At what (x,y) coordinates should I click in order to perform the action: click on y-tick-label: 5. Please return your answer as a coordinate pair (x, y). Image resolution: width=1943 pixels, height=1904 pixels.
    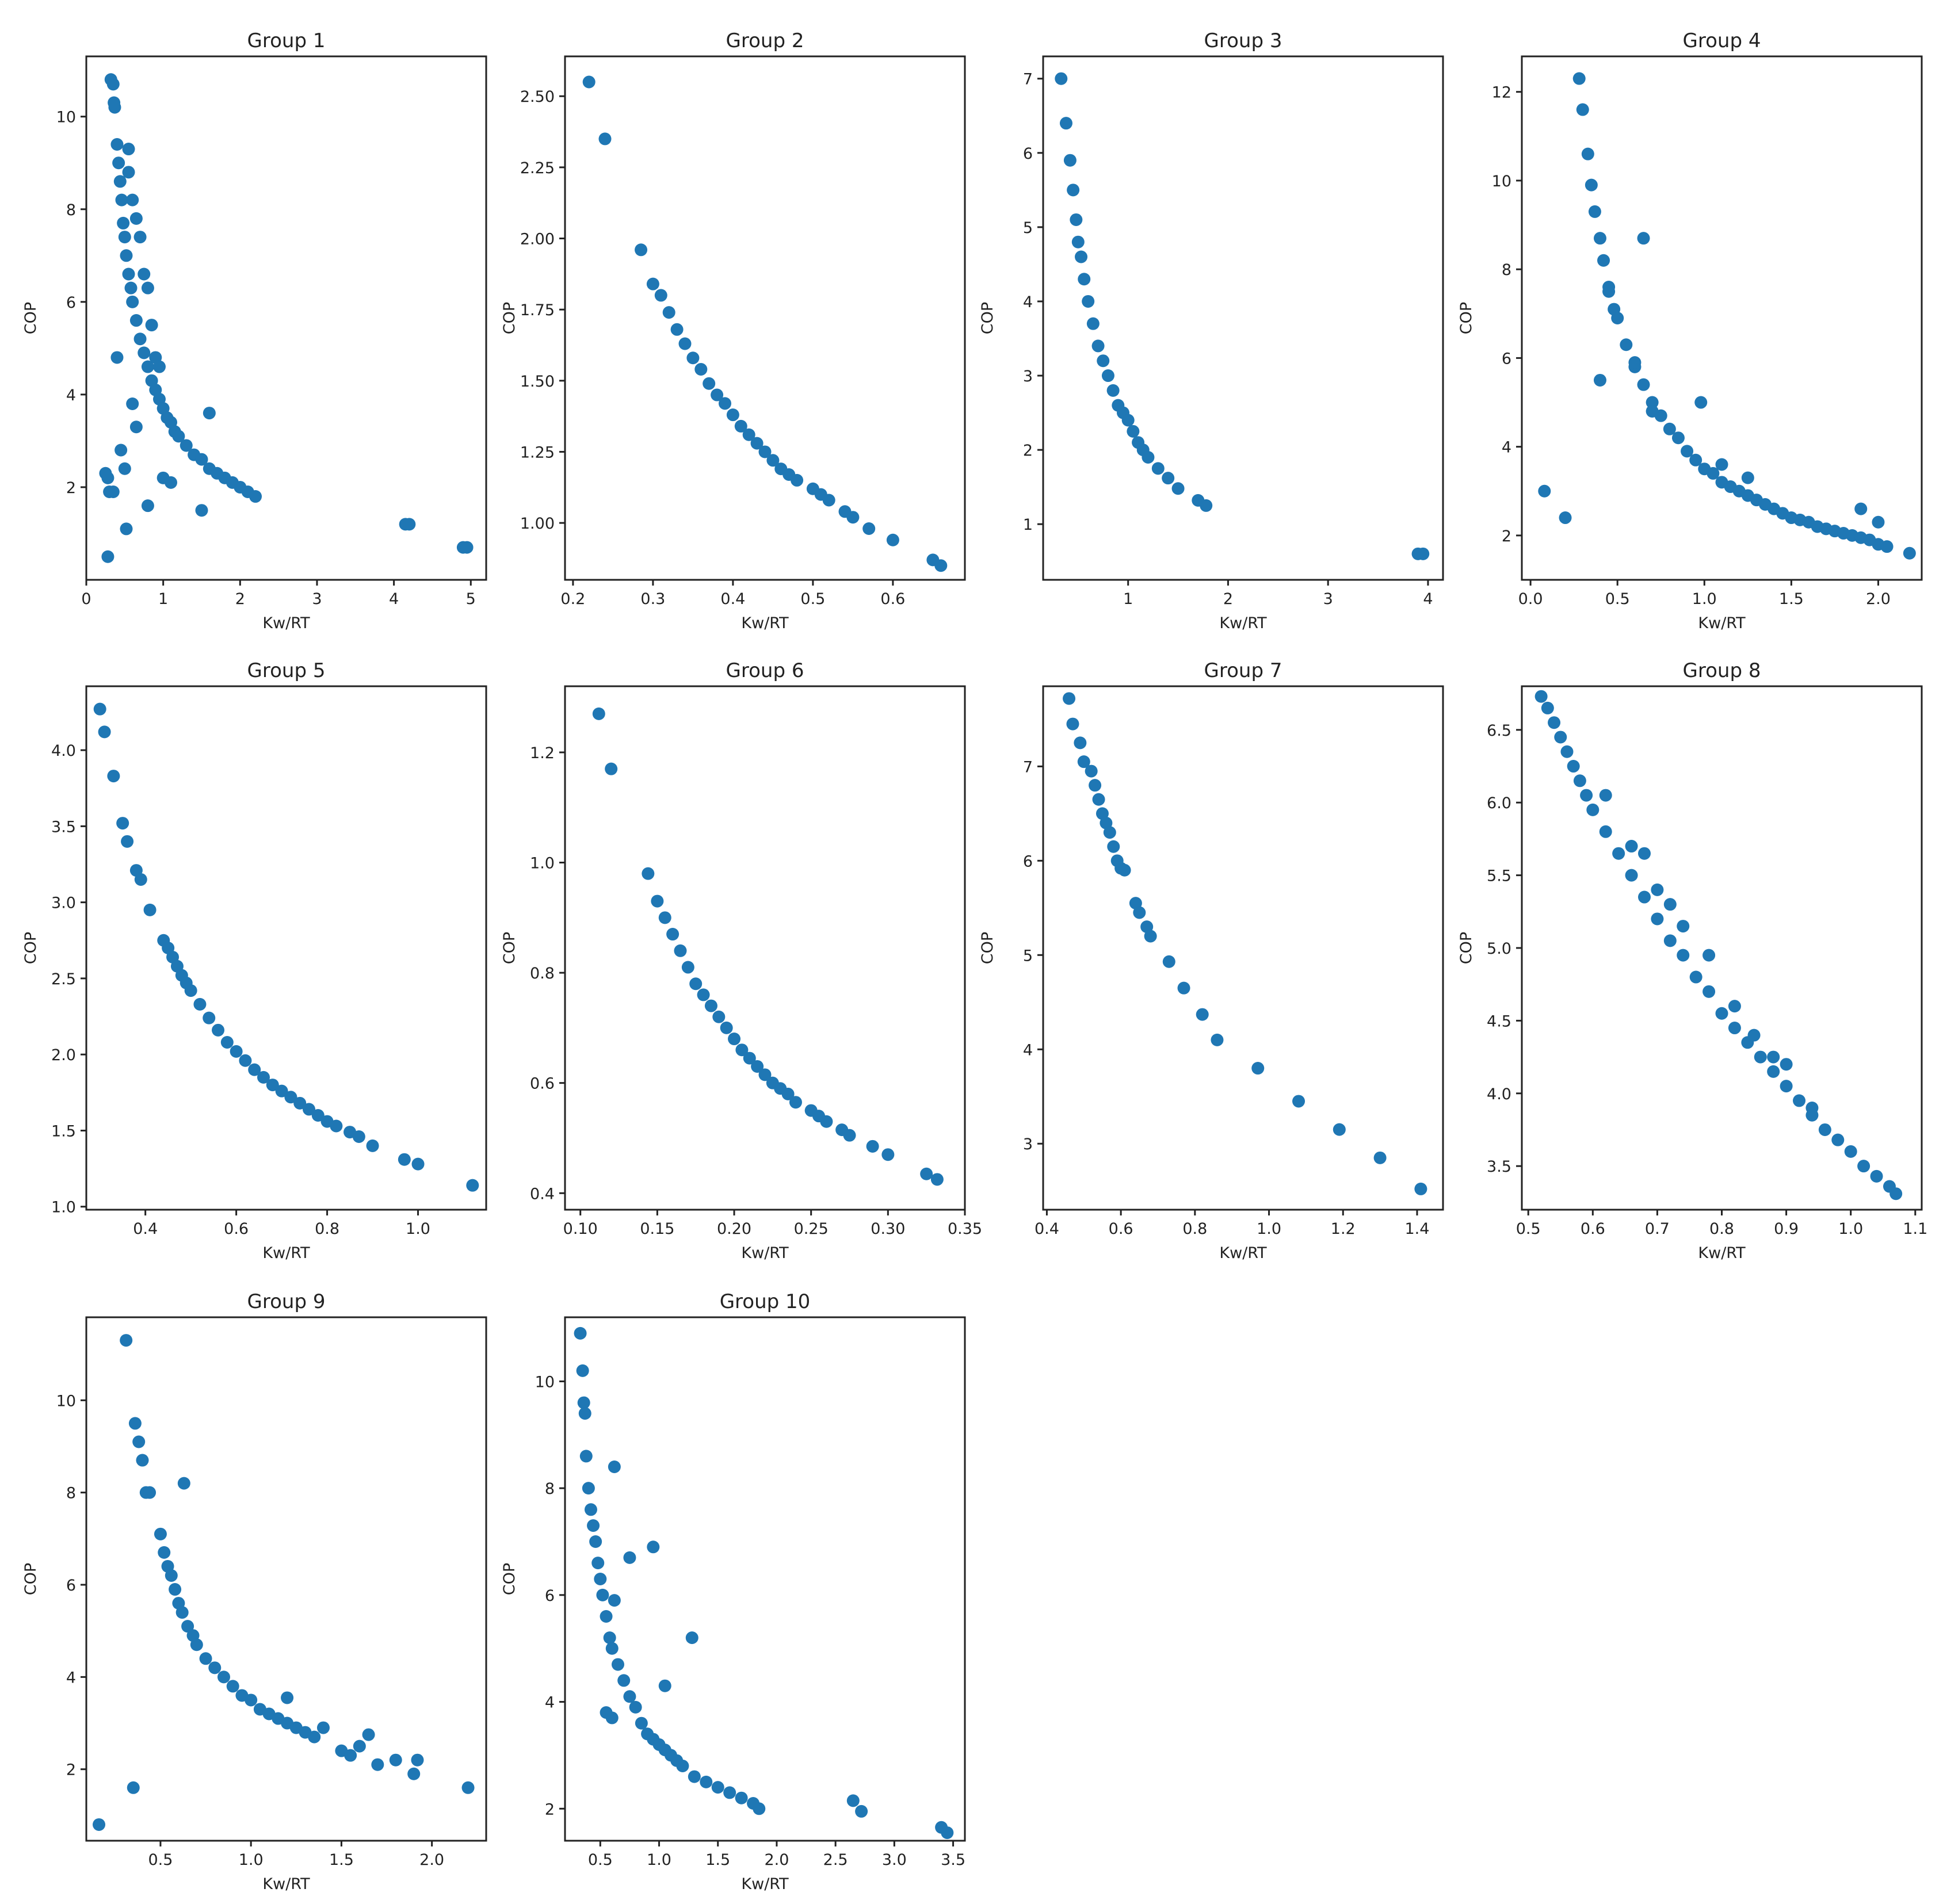
    Looking at the image, I should click on (1028, 956).